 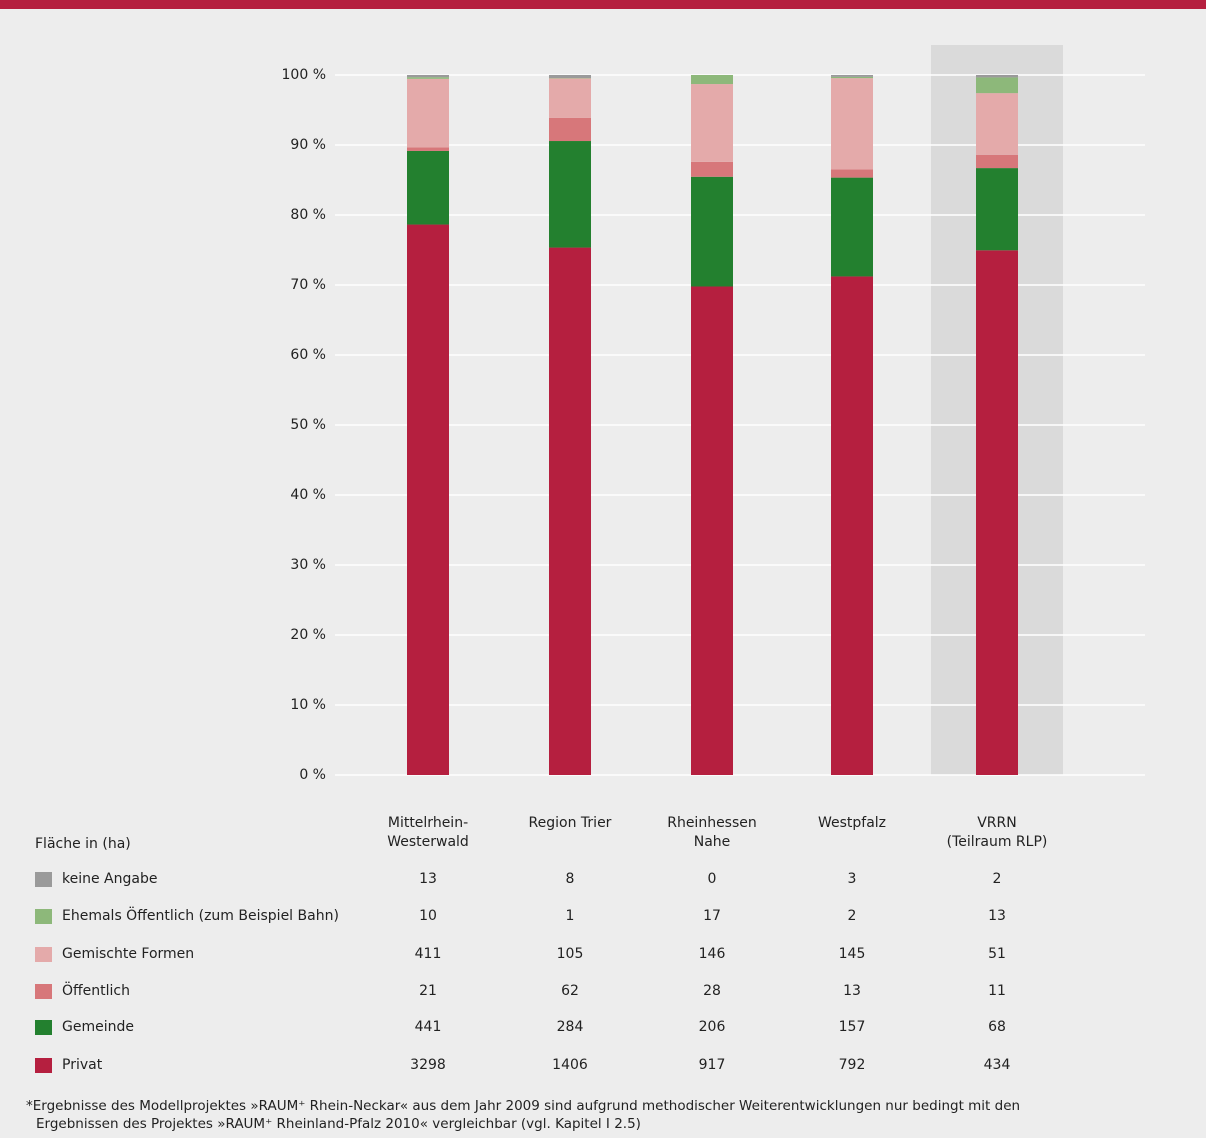 I want to click on legend-label: keine Angabe, so click(x=110, y=879).